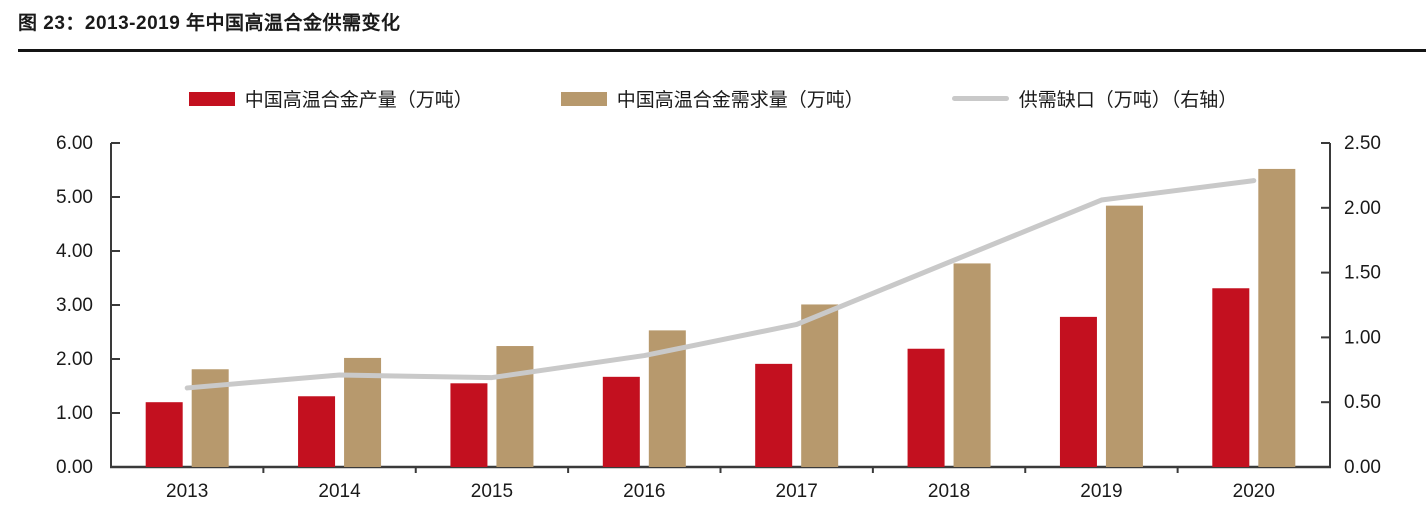  I want to click on x-axis-category-label: 2015, so click(492, 491).